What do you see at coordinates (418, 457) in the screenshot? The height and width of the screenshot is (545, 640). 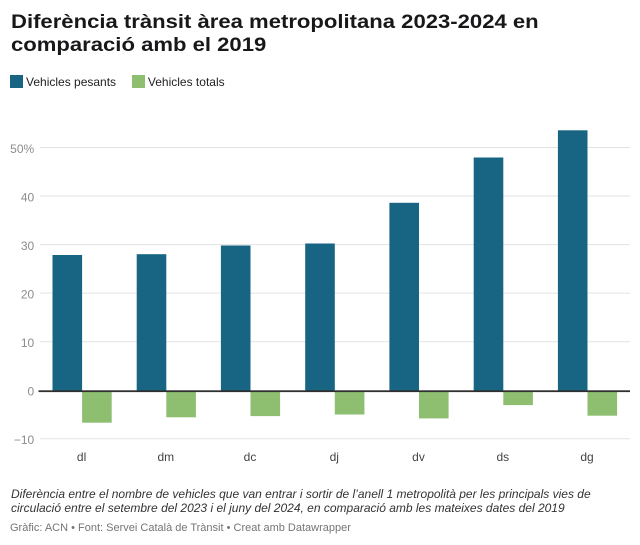 I see `svg-text: dv` at bounding box center [418, 457].